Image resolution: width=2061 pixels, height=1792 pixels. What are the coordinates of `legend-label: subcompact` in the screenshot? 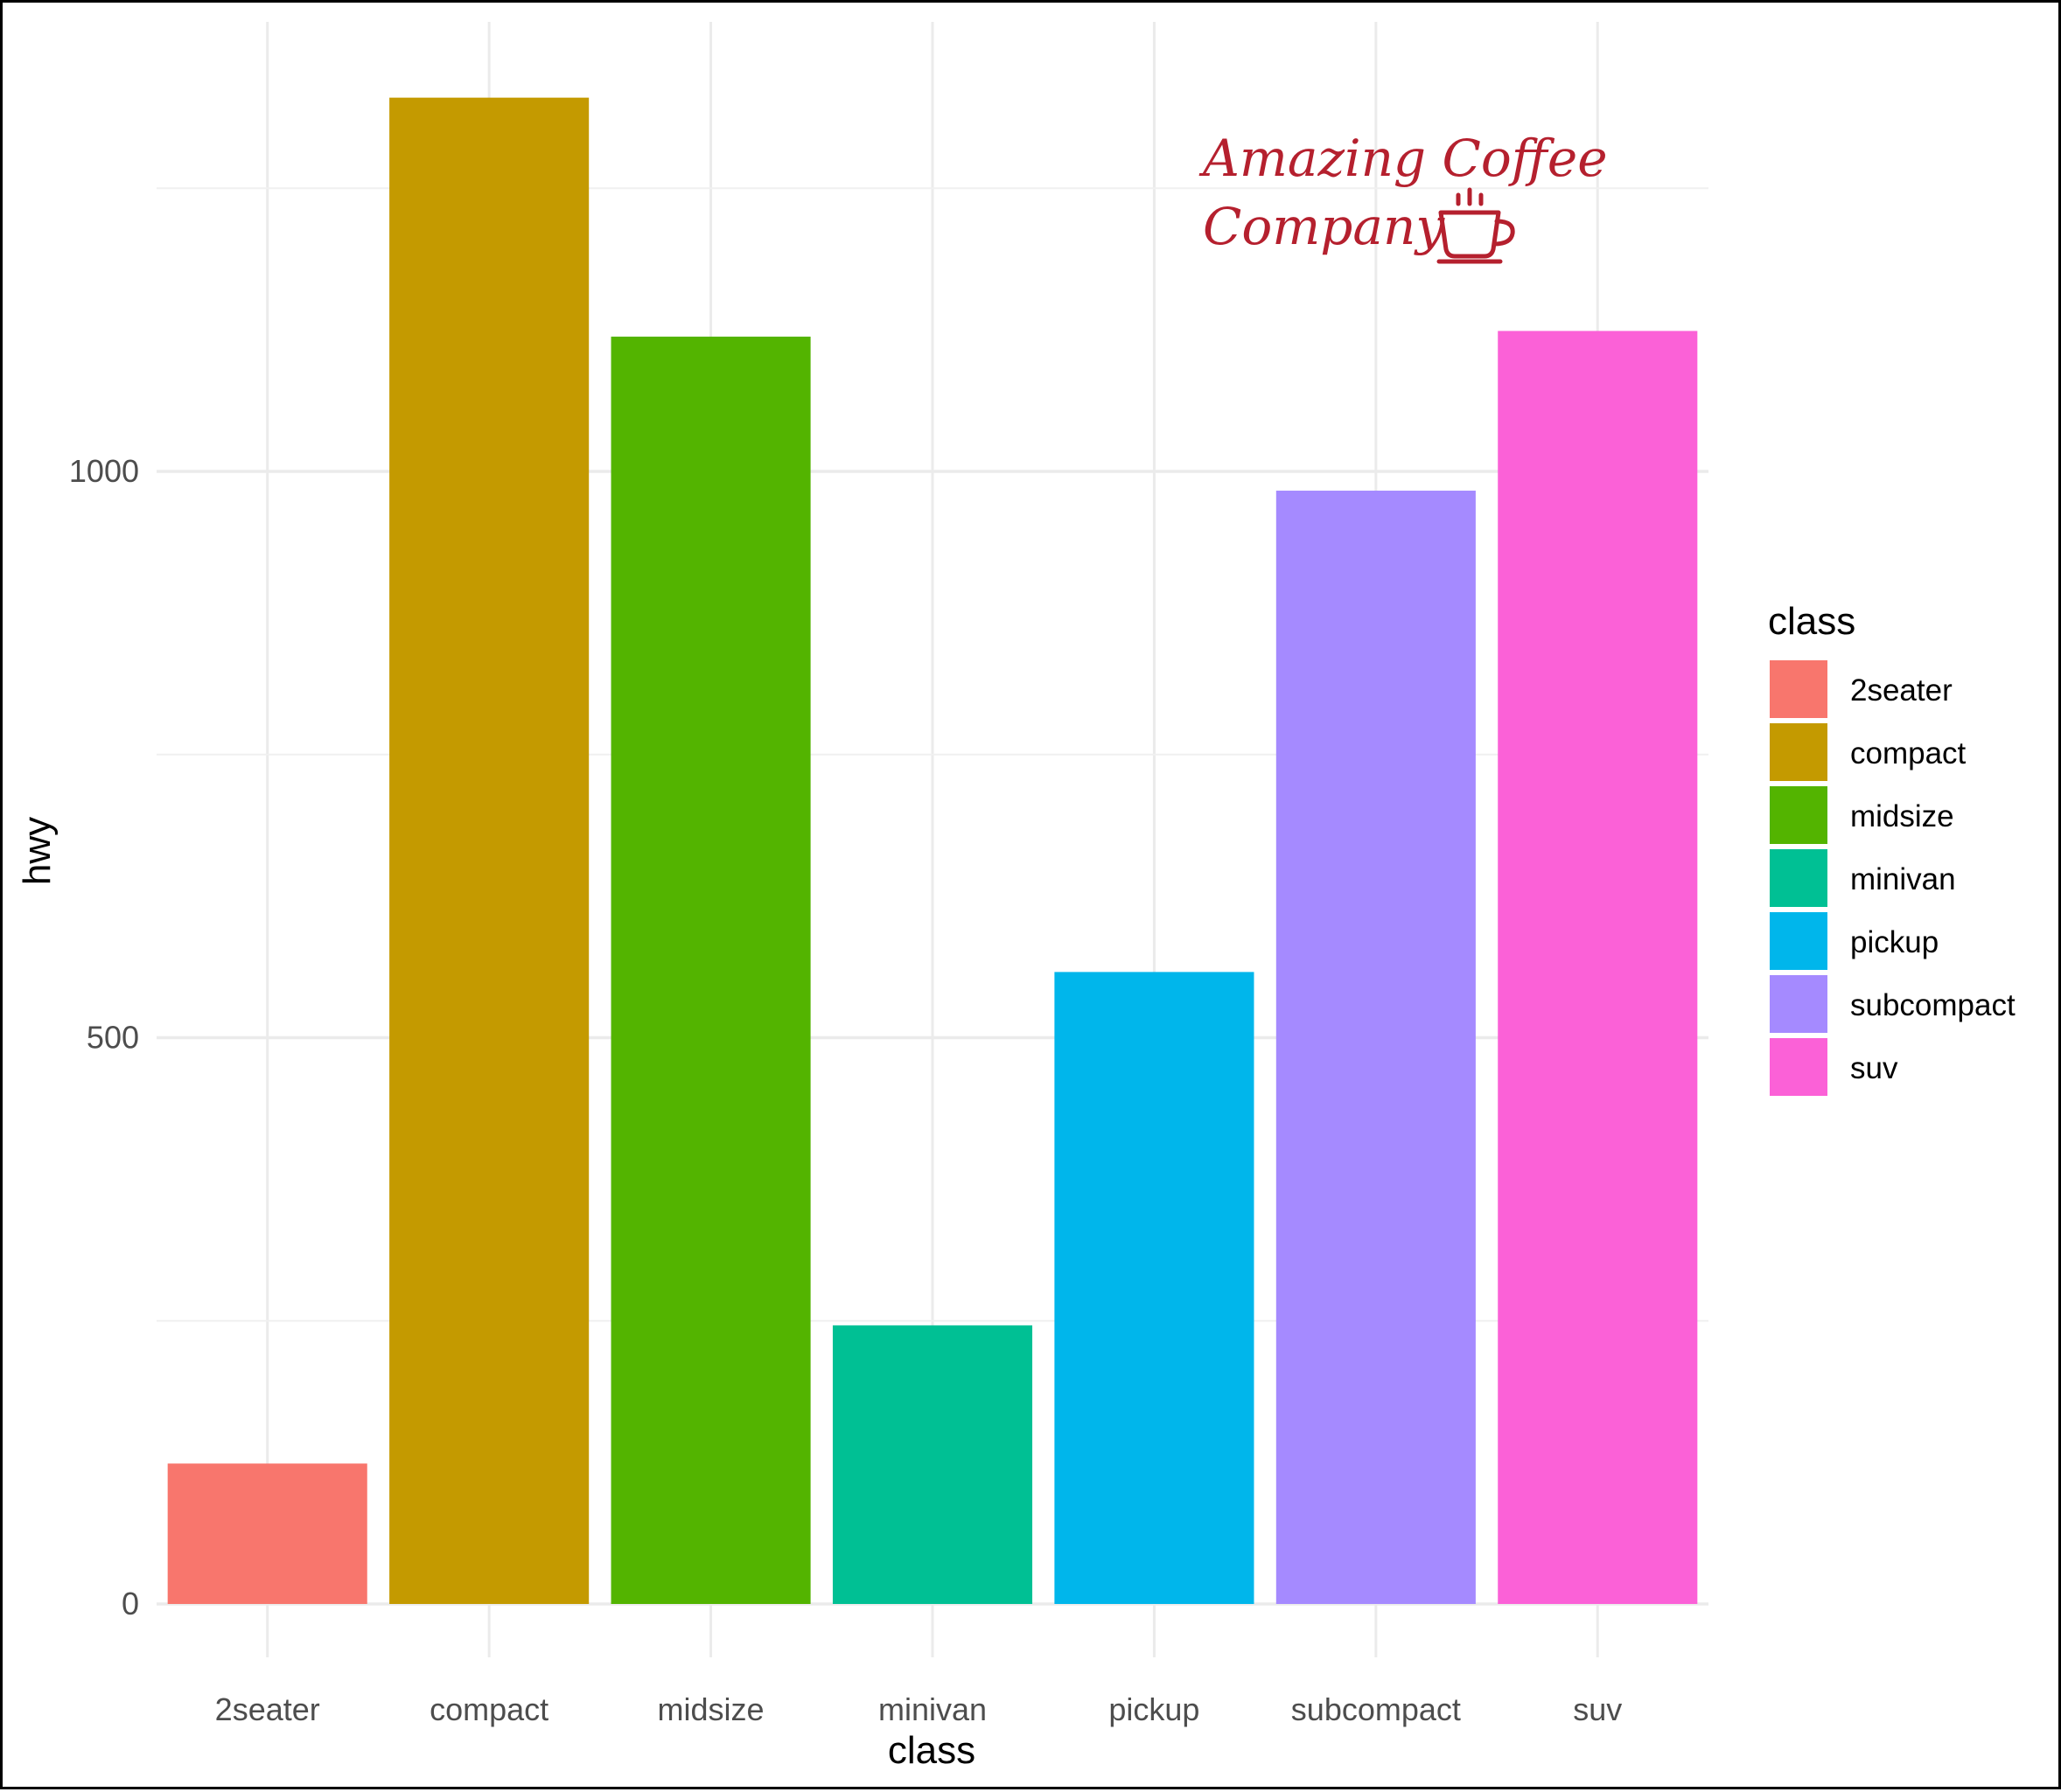 It's located at (1933, 1005).